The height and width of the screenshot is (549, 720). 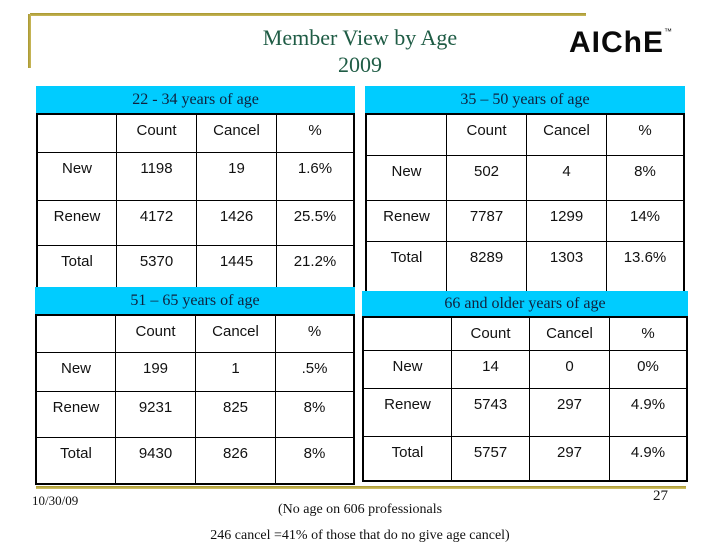 What do you see at coordinates (491, 370) in the screenshot?
I see `cell-count: 14` at bounding box center [491, 370].